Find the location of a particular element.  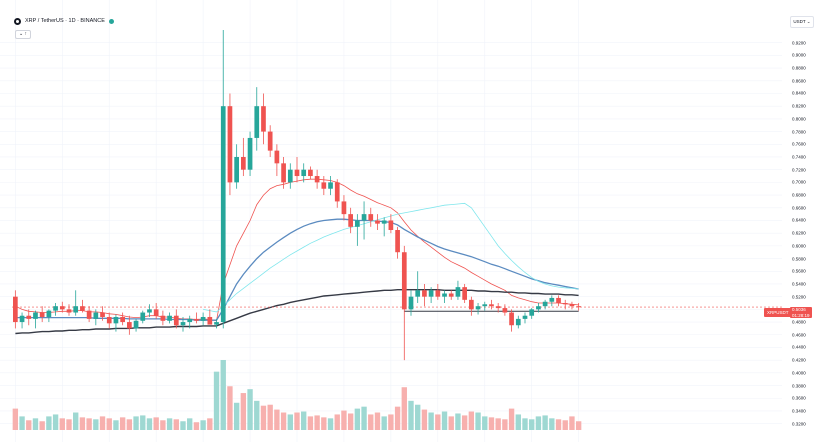

price-axis-tick: 0.4600 is located at coordinates (799, 335).